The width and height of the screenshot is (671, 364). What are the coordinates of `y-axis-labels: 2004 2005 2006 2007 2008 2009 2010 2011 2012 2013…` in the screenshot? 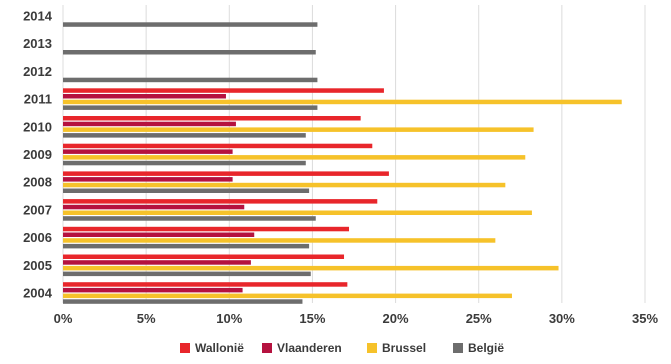 It's located at (38, 155).